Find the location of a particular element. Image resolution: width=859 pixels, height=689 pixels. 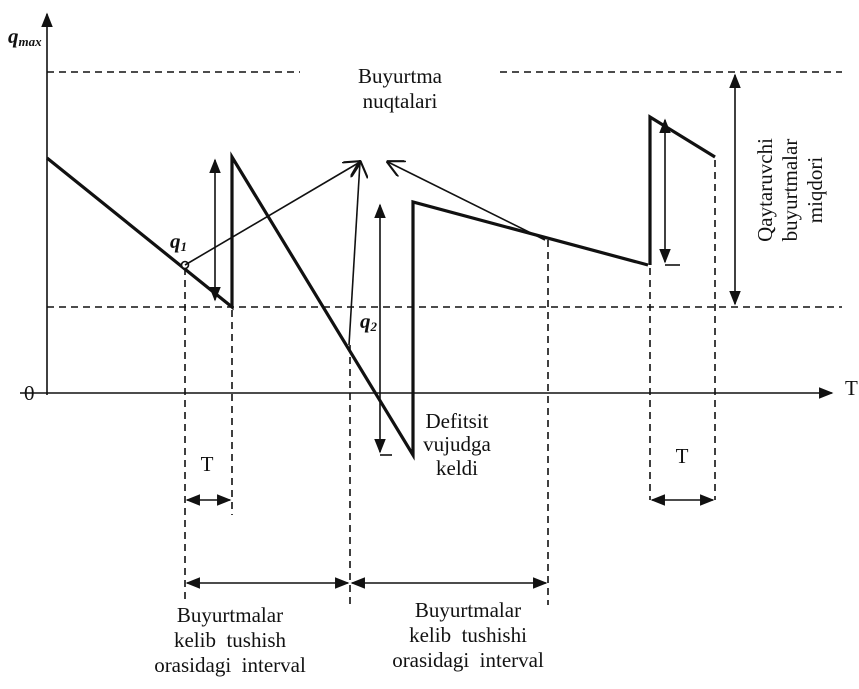

order-points-label: Buyurtma nuqtalari is located at coordinates (400, 88).